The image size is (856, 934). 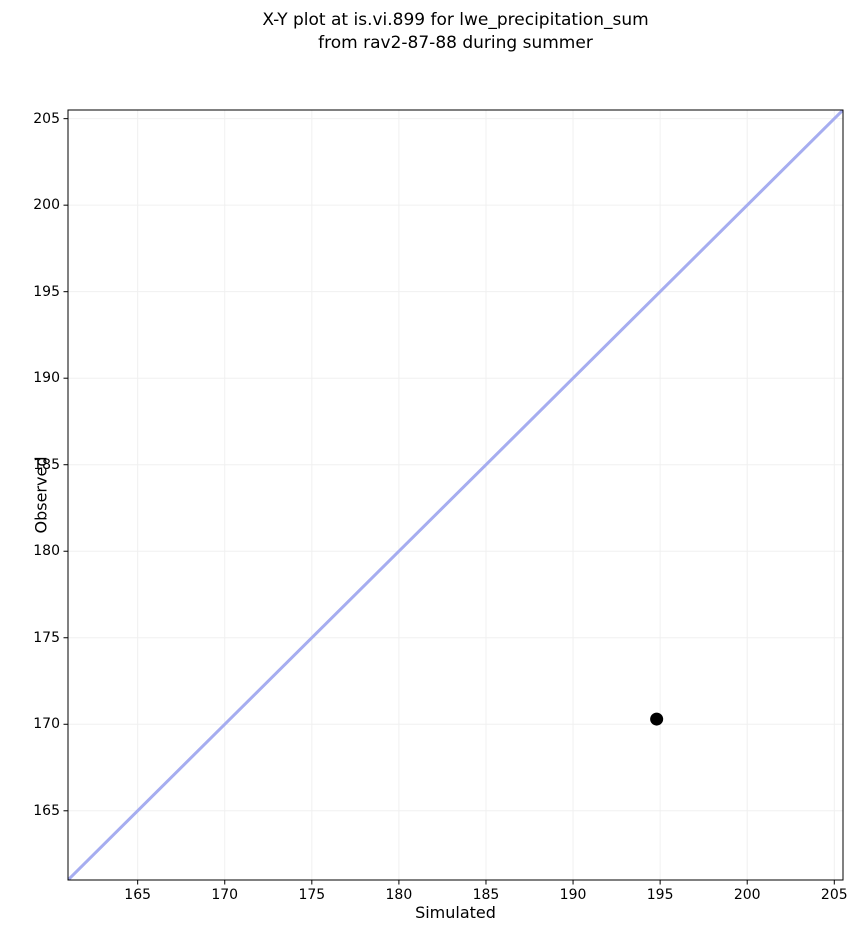 What do you see at coordinates (455, 43) in the screenshot?
I see `chart-title-line2: from rav2-87-88 during summer` at bounding box center [455, 43].